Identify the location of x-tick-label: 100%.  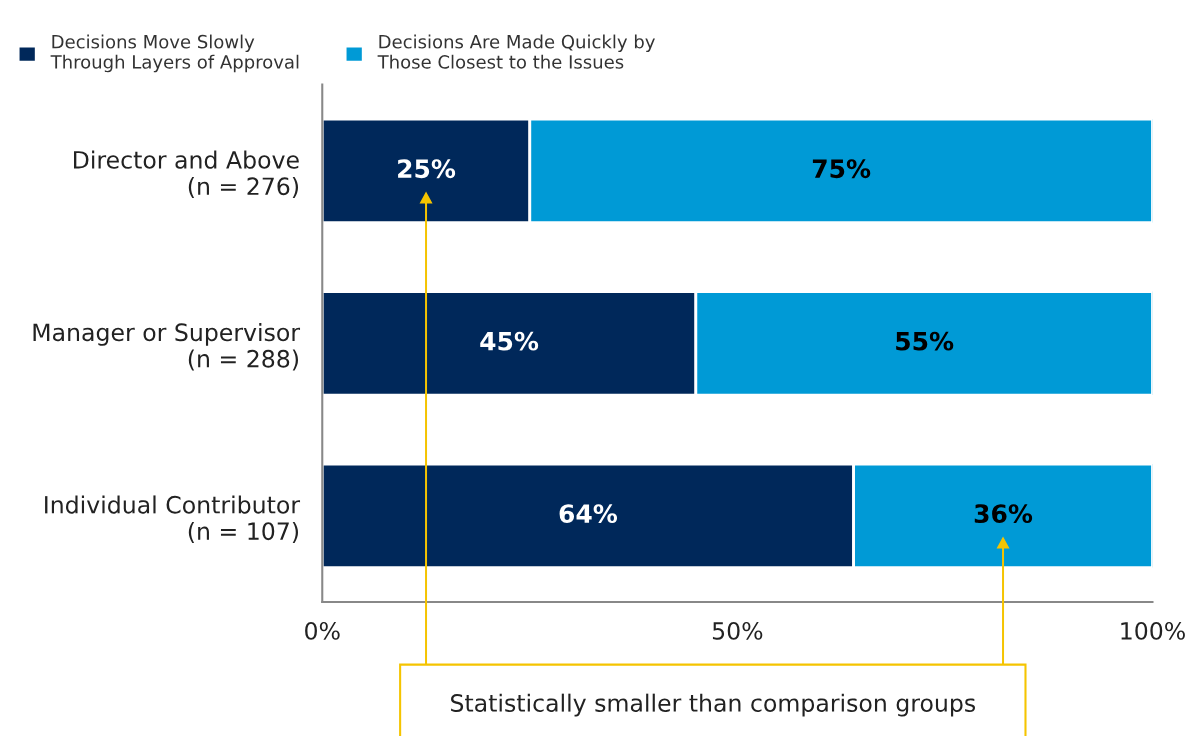
(1153, 630).